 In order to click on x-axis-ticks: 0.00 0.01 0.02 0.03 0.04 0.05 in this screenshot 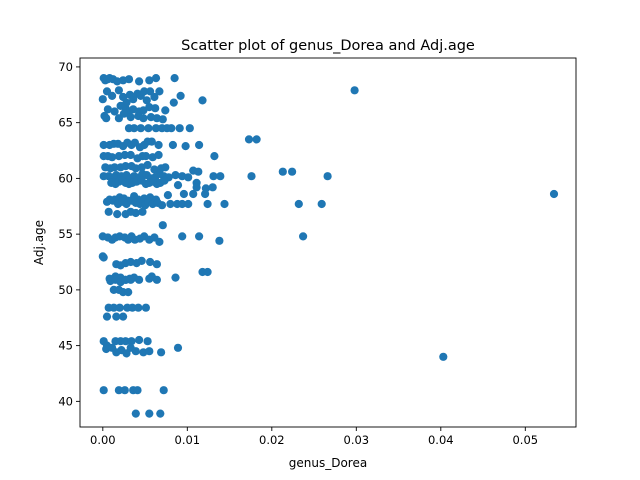, I will do `click(314, 437)`.